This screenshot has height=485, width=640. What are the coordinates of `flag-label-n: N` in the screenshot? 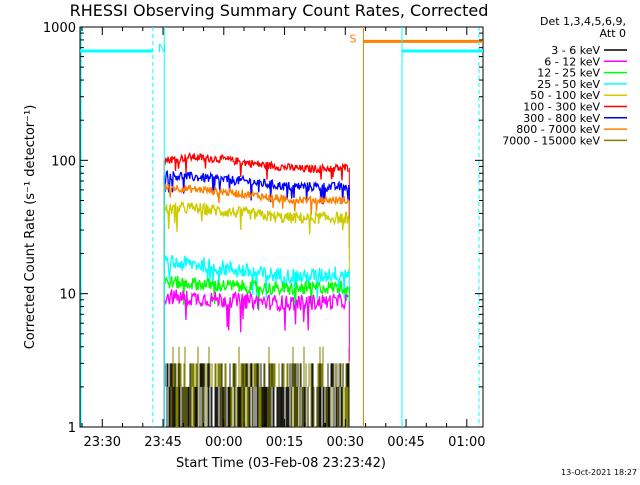 It's located at (162, 48).